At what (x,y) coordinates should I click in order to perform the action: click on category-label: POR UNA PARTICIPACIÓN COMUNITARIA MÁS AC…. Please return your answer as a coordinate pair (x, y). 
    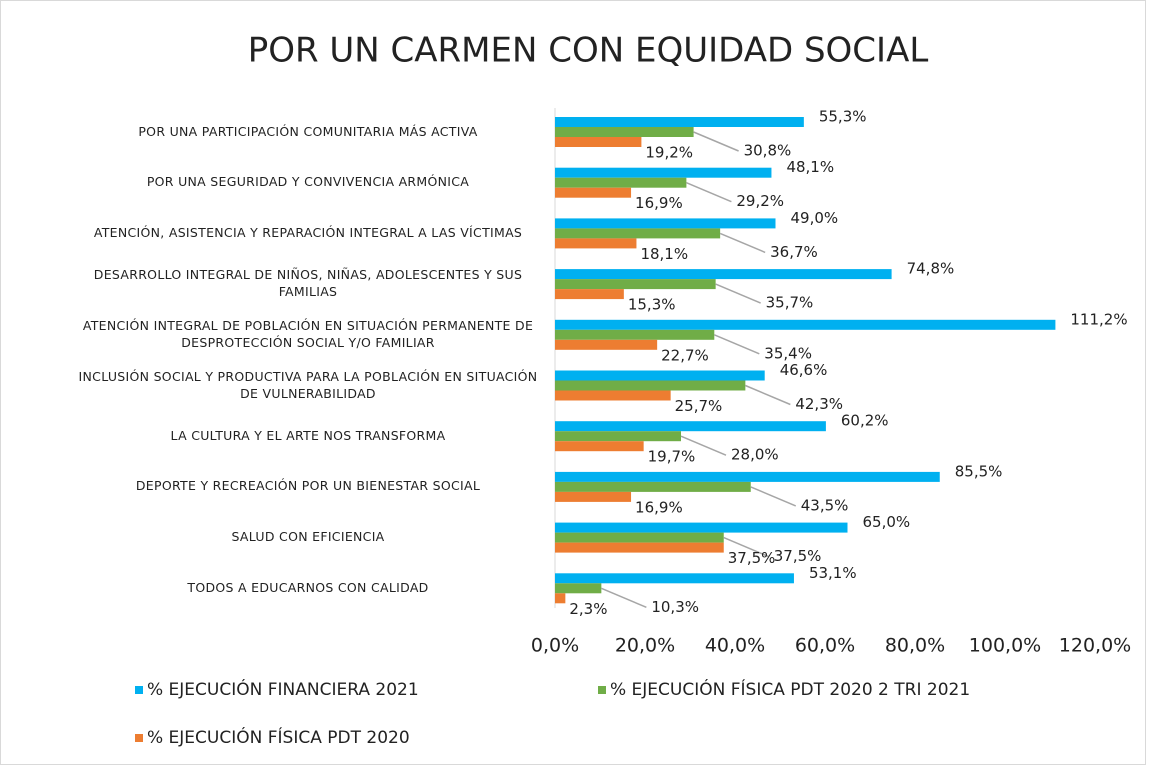
    Looking at the image, I should click on (308, 131).